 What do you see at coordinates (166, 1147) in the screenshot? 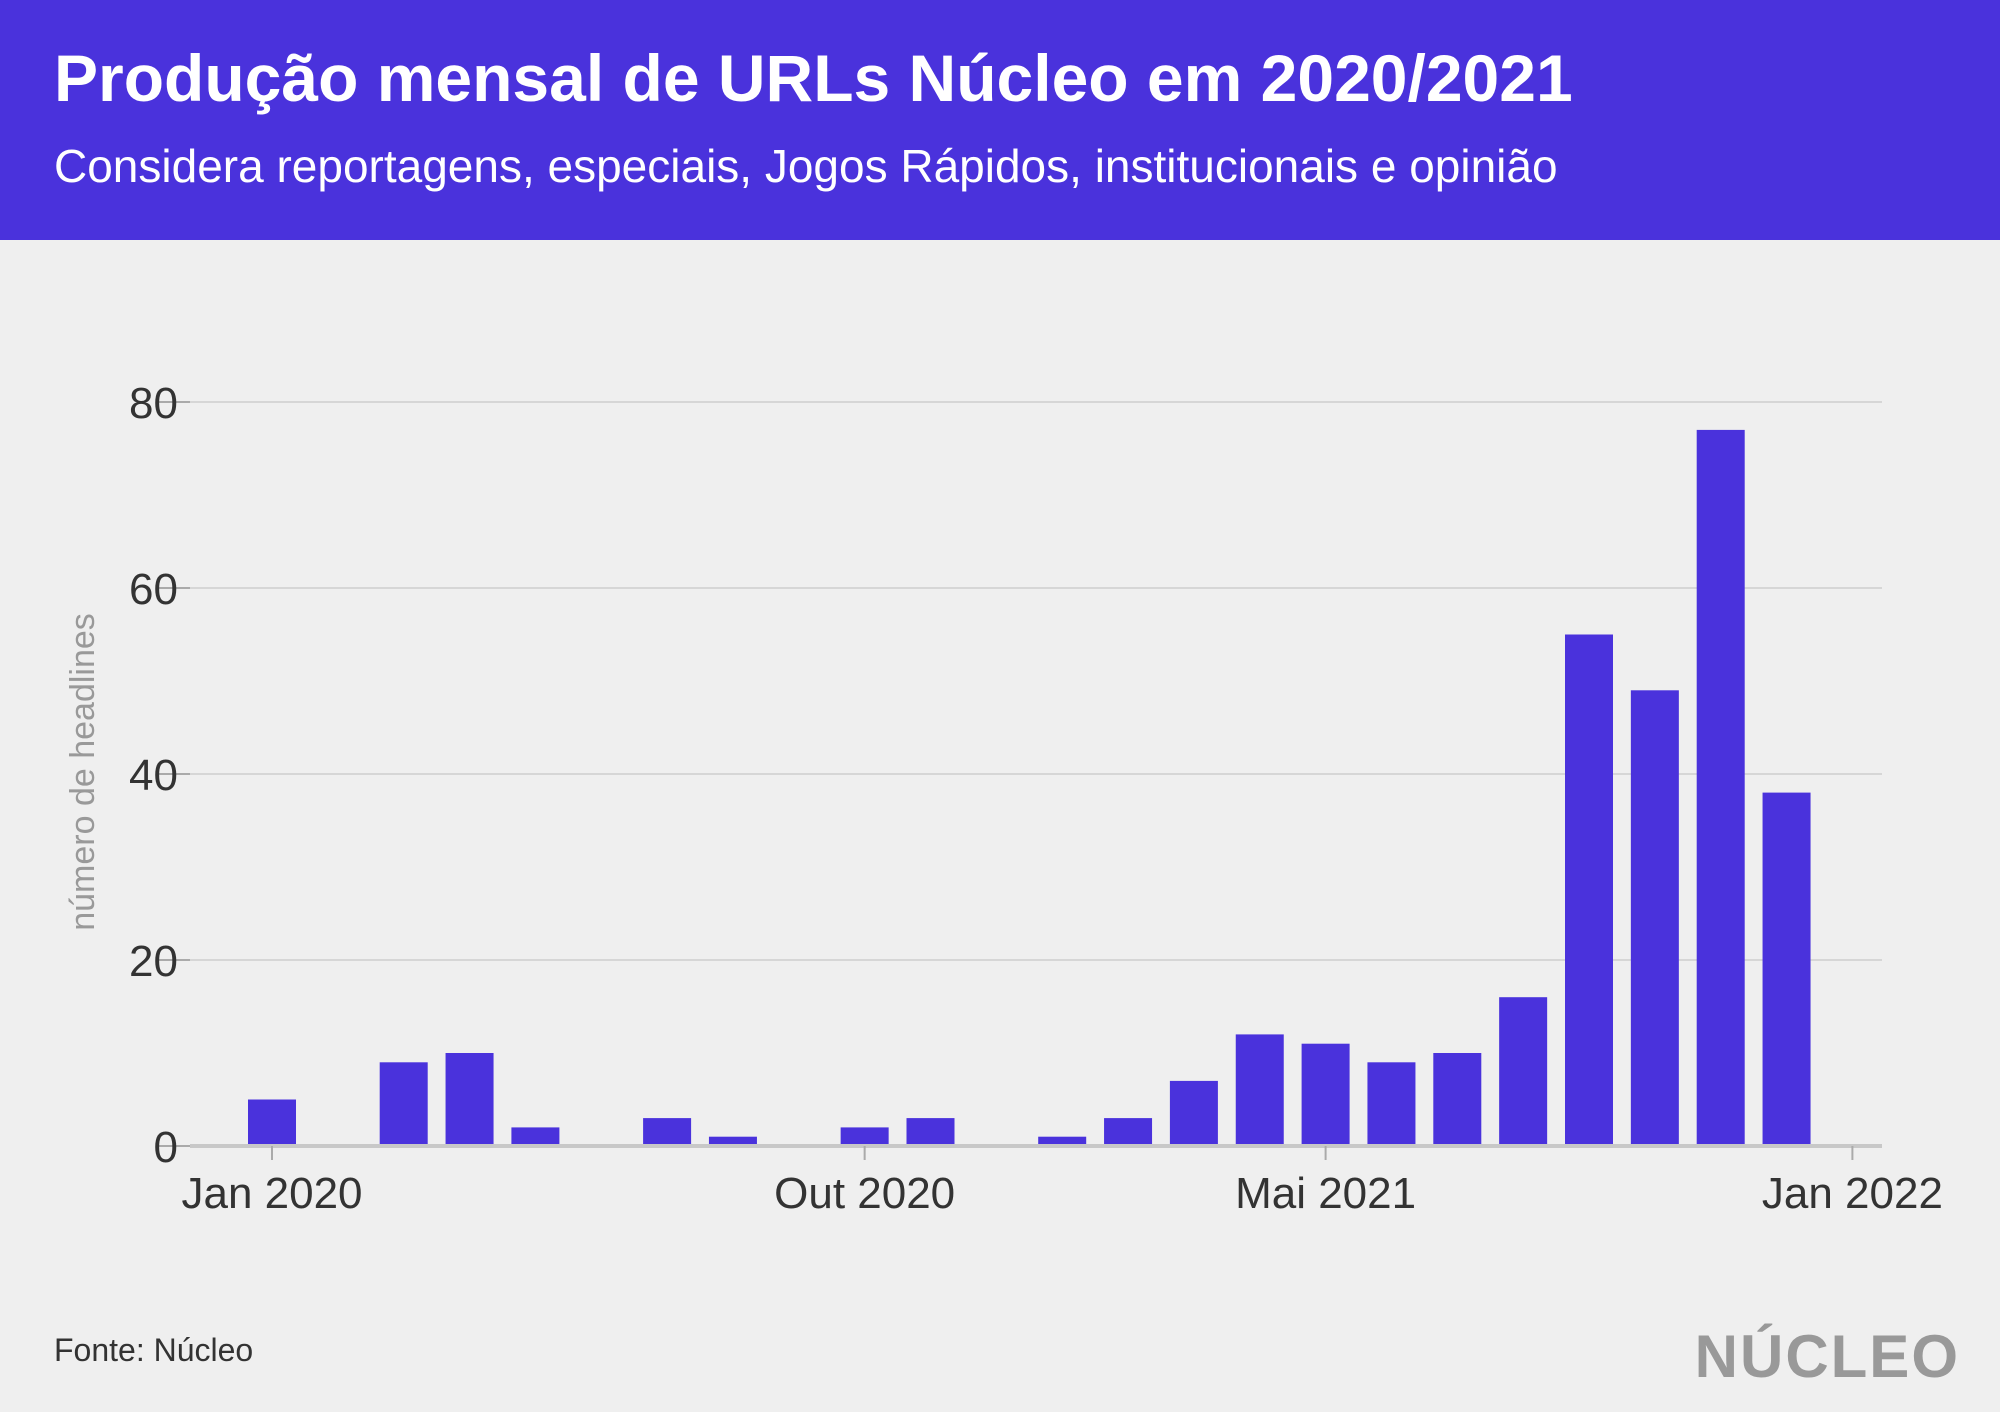
I see `y-tick-label: 0` at bounding box center [166, 1147].